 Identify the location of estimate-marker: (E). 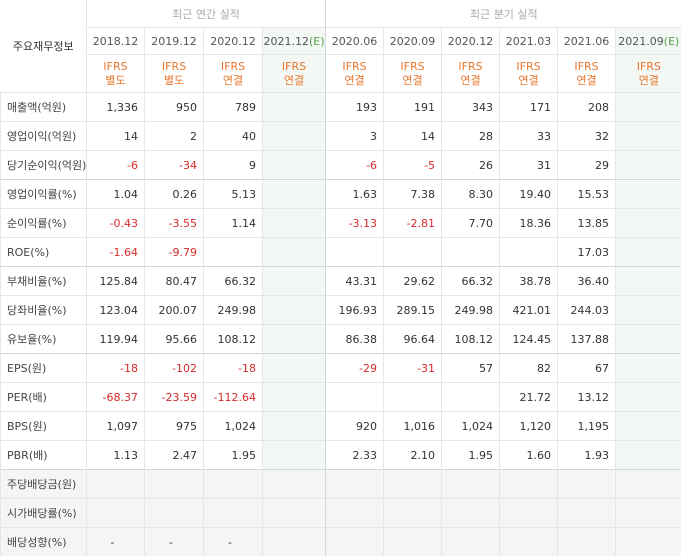
(671, 41).